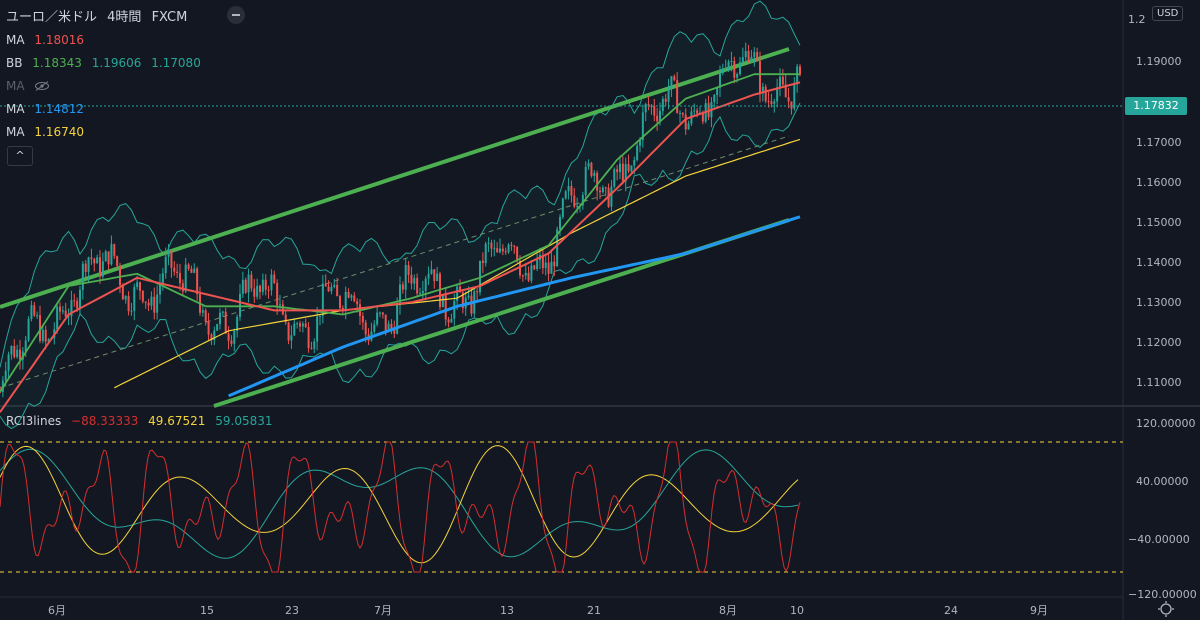 Image resolution: width=1200 pixels, height=620 pixels. What do you see at coordinates (57, 63) in the screenshot?
I see `legend-value-basis: 1.18343` at bounding box center [57, 63].